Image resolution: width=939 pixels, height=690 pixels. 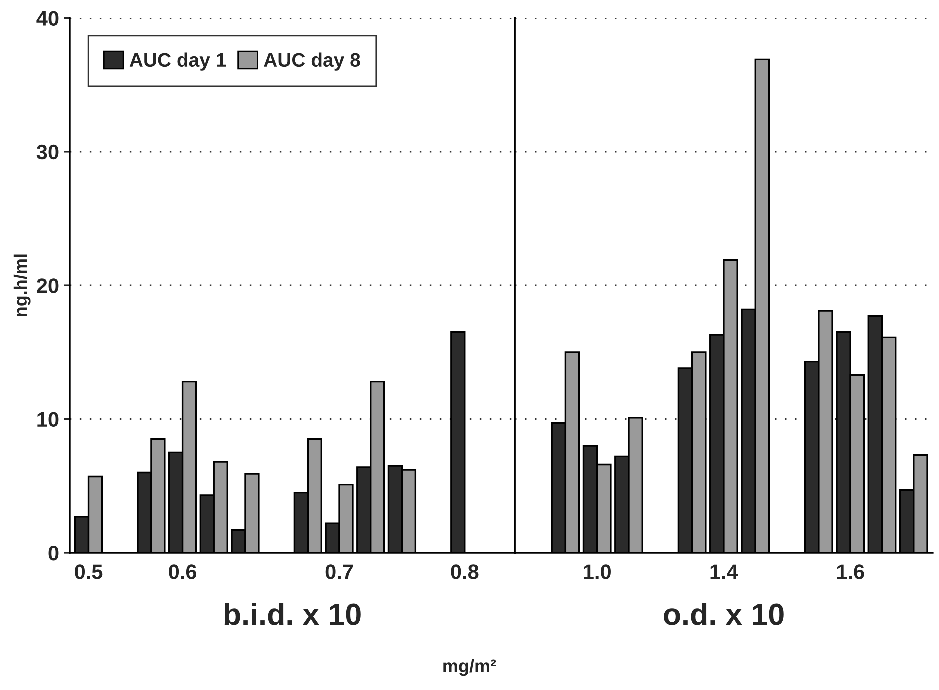 I want to click on text: mg/m², so click(x=470, y=667).